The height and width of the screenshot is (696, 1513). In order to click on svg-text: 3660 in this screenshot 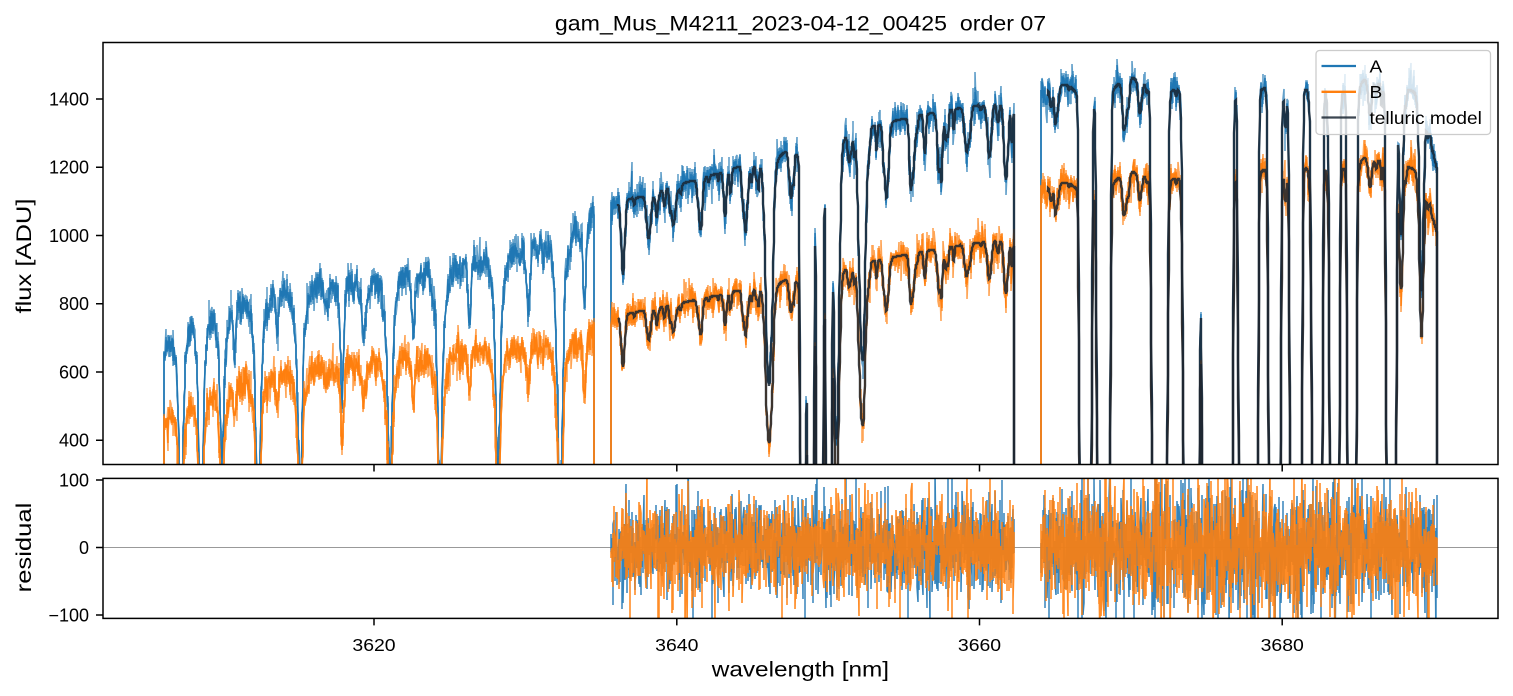, I will do `click(979, 645)`.